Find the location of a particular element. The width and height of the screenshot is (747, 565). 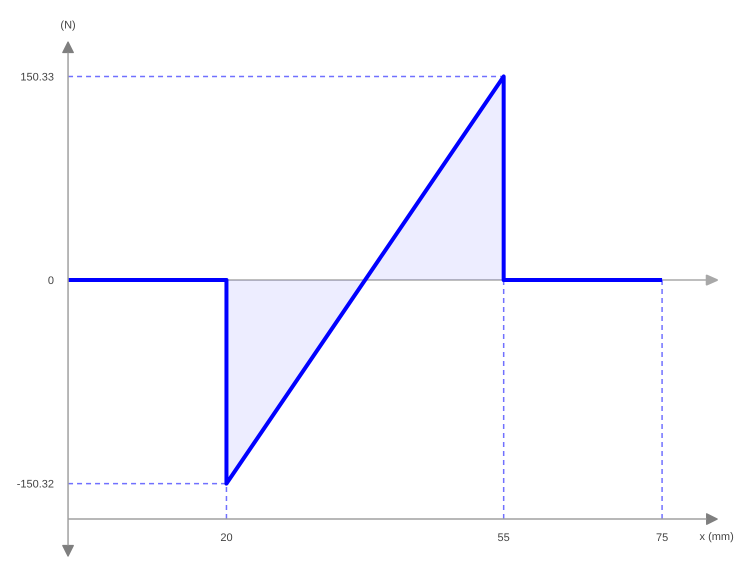

y-tick-label: 0 is located at coordinates (51, 281).